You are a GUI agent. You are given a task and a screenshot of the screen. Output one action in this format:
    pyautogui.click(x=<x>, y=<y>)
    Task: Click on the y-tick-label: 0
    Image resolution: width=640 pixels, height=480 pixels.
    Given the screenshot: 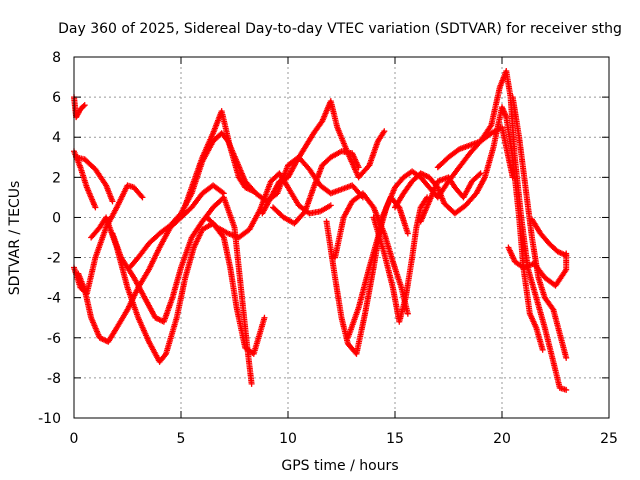 What is the action you would take?
    pyautogui.click(x=56, y=218)
    